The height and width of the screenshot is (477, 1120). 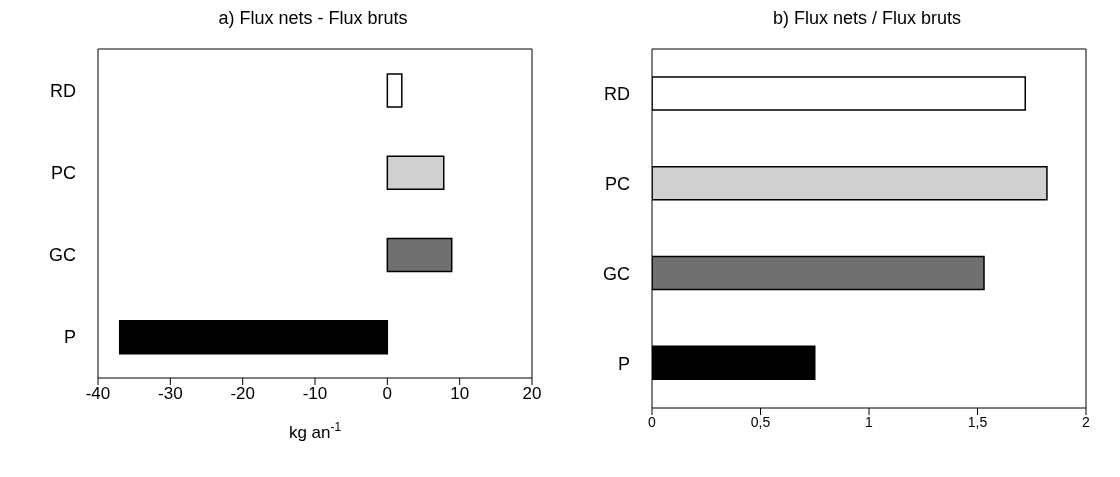 I want to click on x-tick-label: 1, so click(x=869, y=421).